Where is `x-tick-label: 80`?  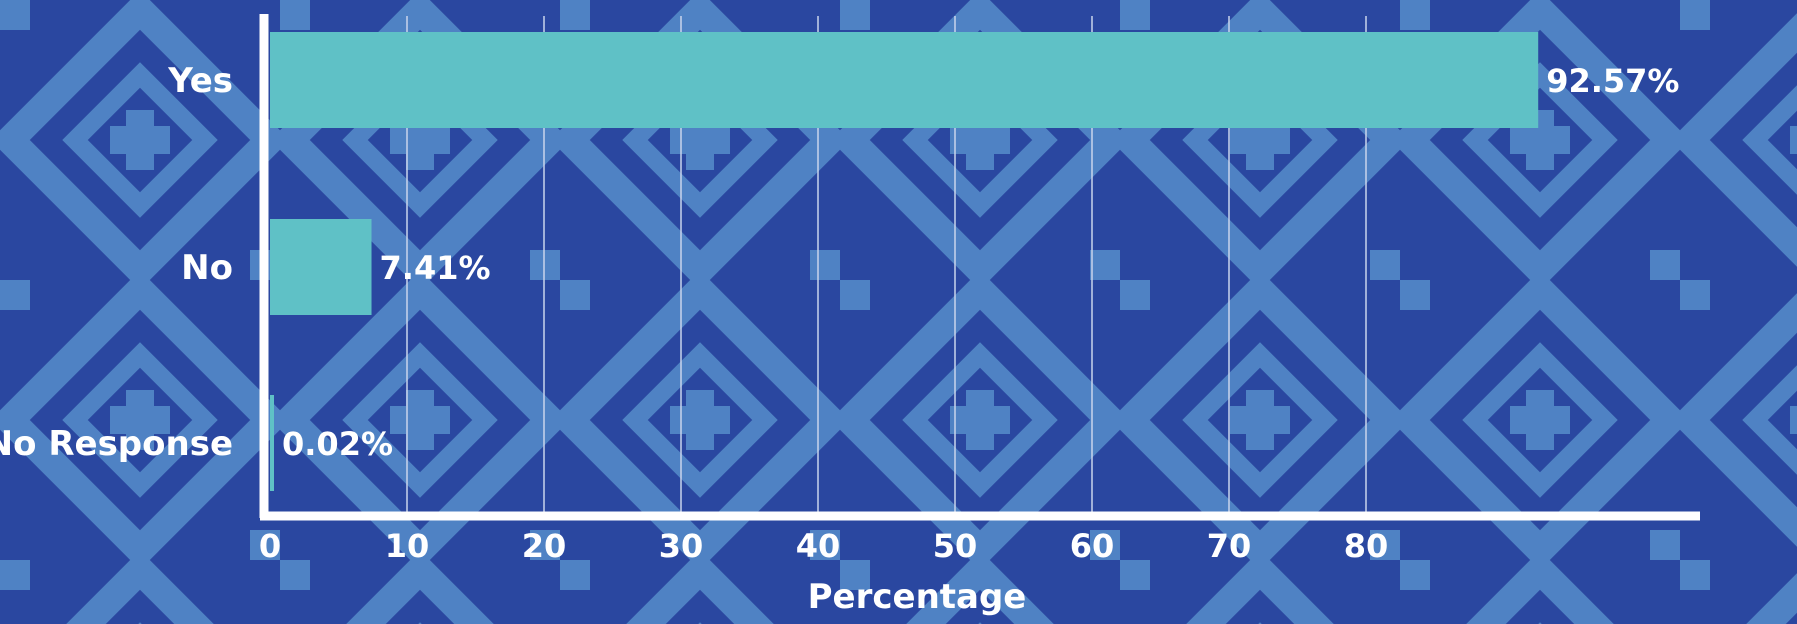 x-tick-label: 80 is located at coordinates (1366, 546).